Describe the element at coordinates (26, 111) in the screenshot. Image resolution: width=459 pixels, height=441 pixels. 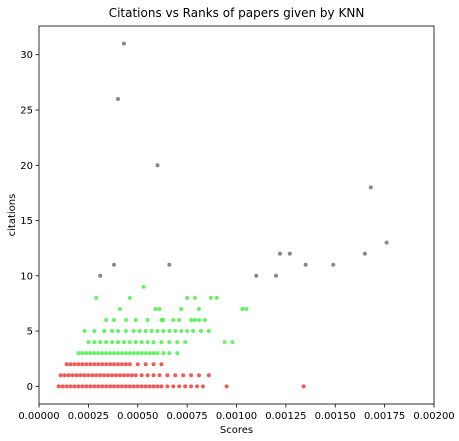
I see `y-tick-label: 25` at that location.